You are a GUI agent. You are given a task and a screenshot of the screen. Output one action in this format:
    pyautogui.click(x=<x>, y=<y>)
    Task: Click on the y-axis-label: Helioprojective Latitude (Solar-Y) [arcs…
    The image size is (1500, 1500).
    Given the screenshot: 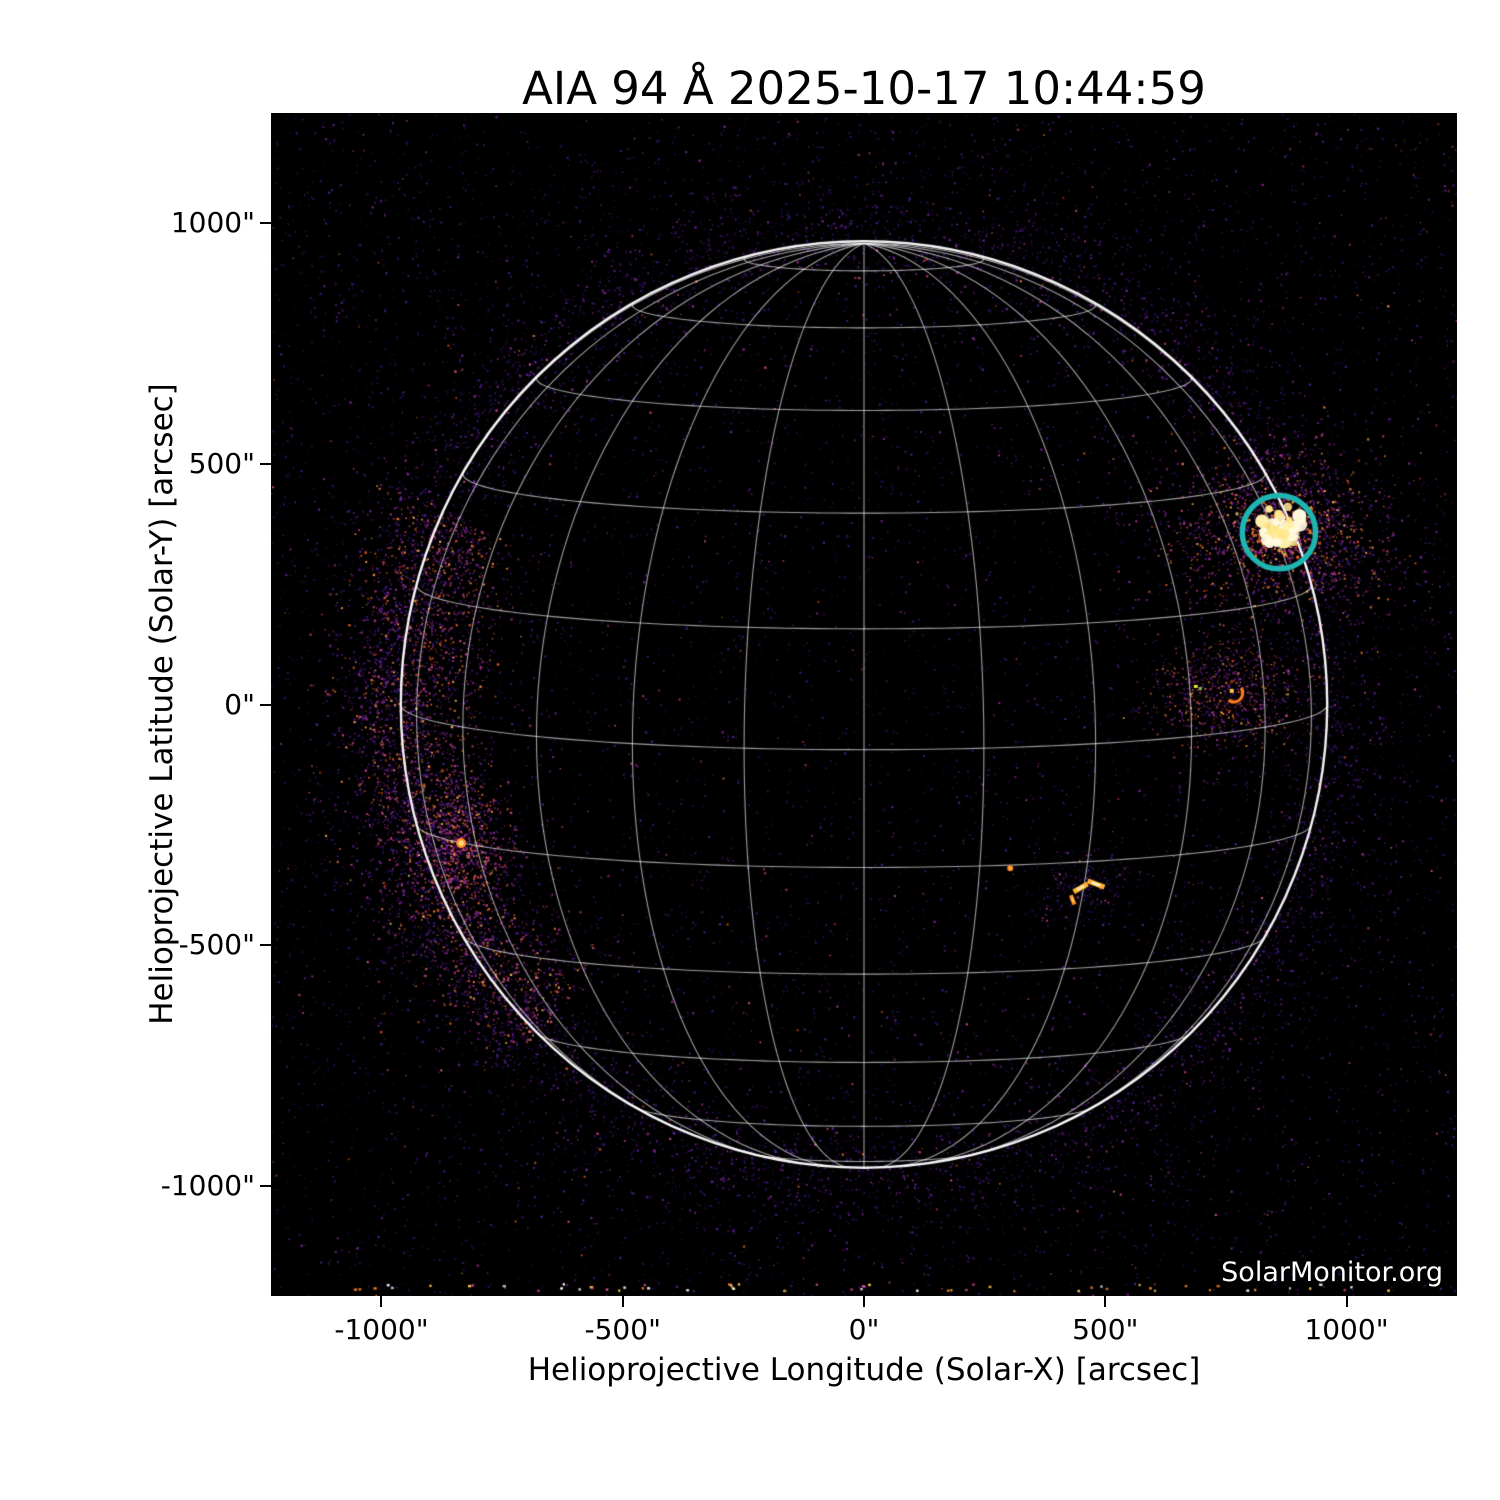 What is the action you would take?
    pyautogui.click(x=162, y=704)
    